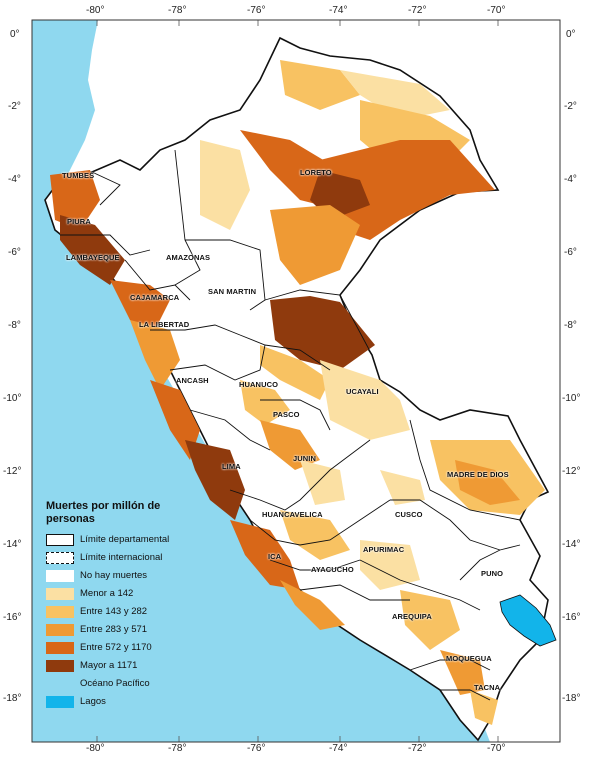 The image size is (592, 762). What do you see at coordinates (114, 611) in the screenshot?
I see `legend-item-label: Entre 143 y 282` at bounding box center [114, 611].